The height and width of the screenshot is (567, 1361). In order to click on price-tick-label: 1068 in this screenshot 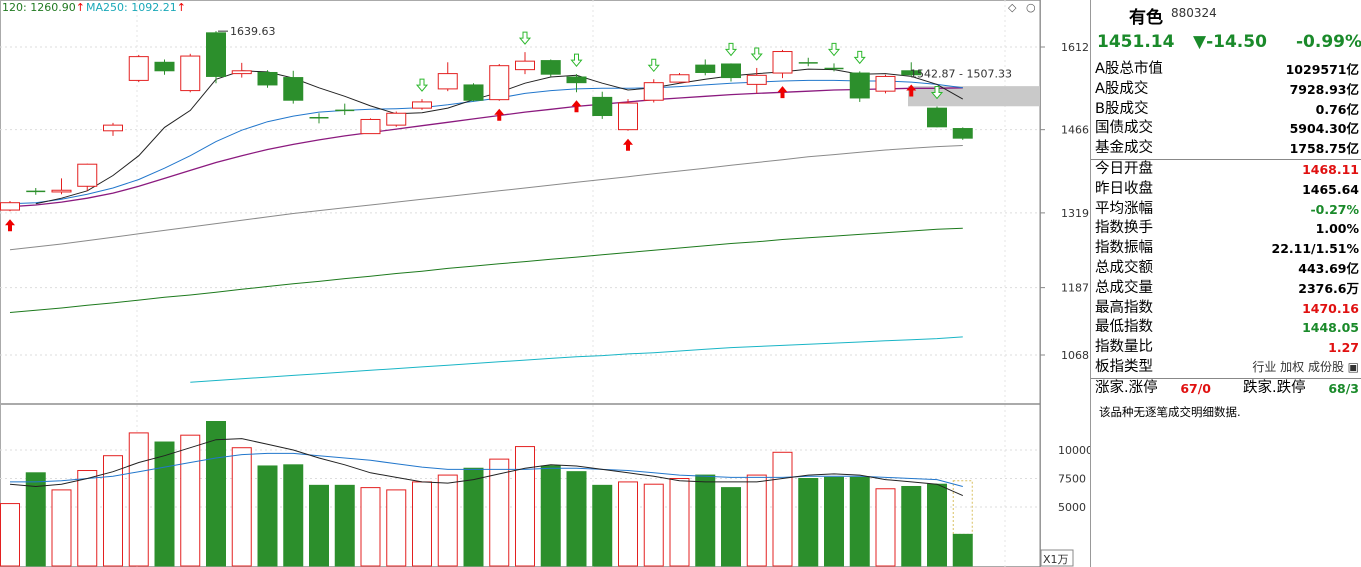, I will do `click(1075, 355)`.